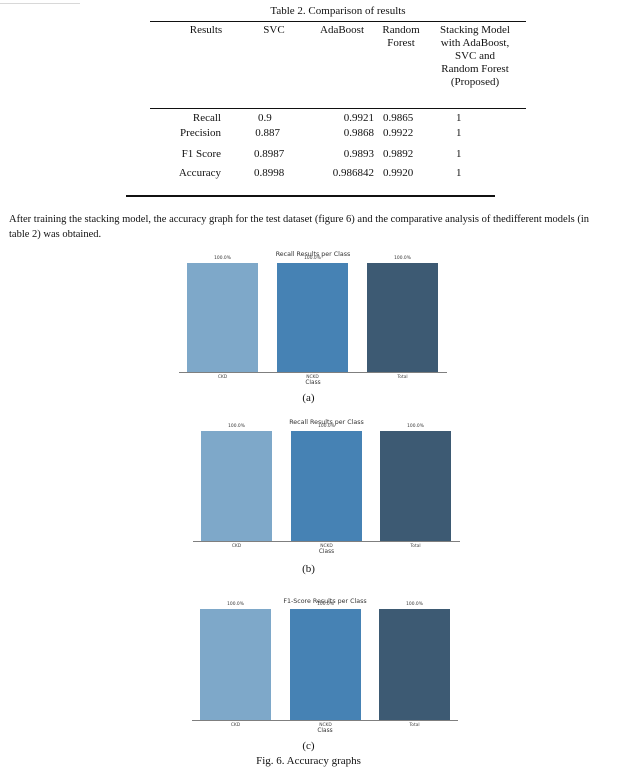  What do you see at coordinates (308, 746) in the screenshot?
I see `chart-c-sublabel: (c)` at bounding box center [308, 746].